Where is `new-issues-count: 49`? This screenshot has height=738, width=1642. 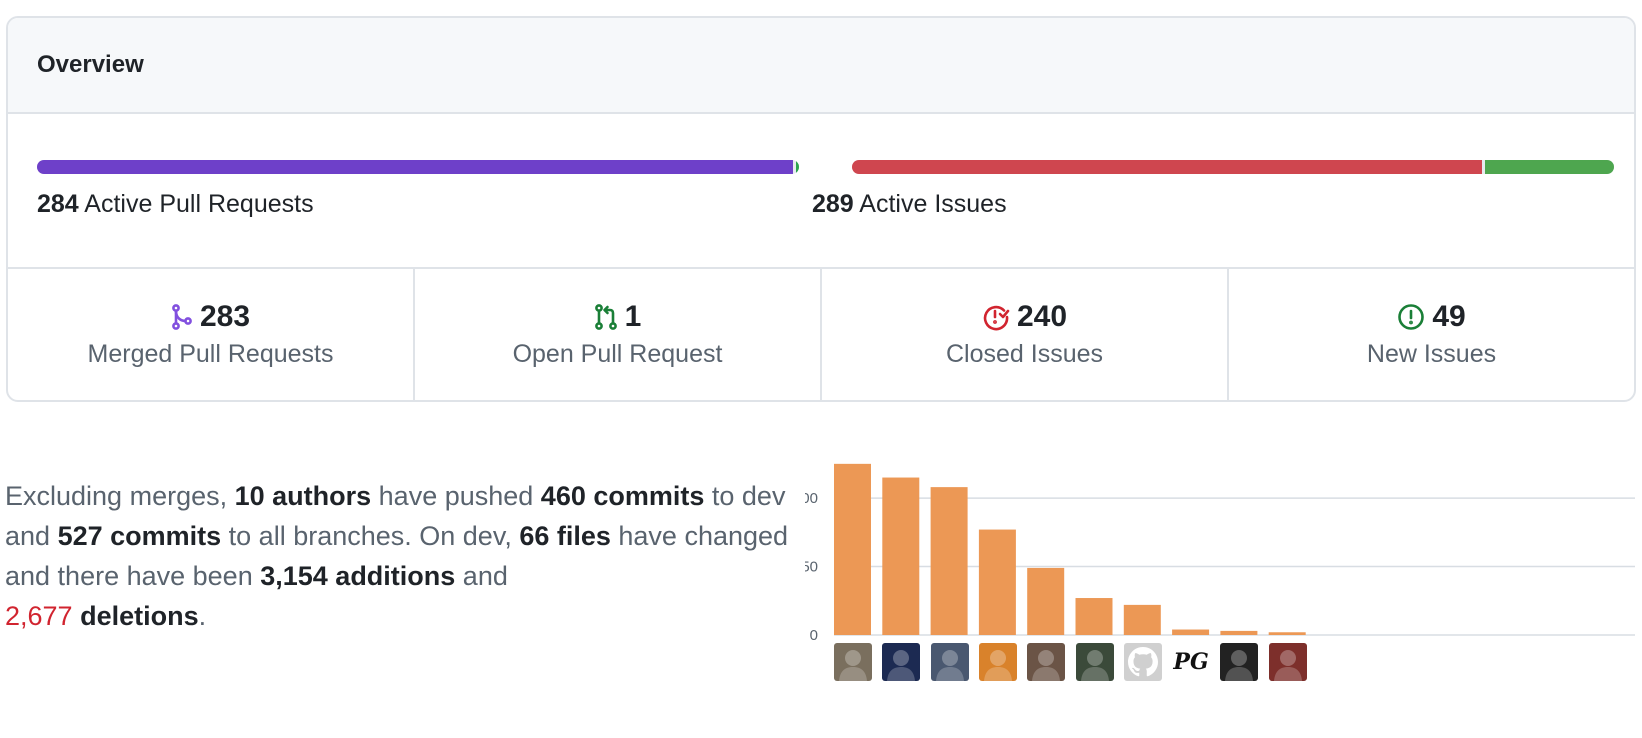 new-issues-count: 49 is located at coordinates (1449, 316).